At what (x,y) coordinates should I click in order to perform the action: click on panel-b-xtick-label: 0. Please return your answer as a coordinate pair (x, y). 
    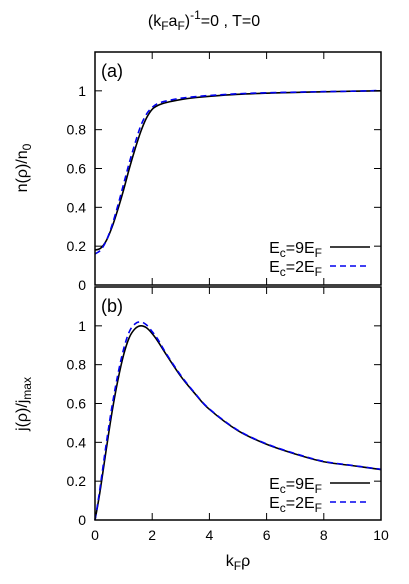
    Looking at the image, I should click on (95, 535).